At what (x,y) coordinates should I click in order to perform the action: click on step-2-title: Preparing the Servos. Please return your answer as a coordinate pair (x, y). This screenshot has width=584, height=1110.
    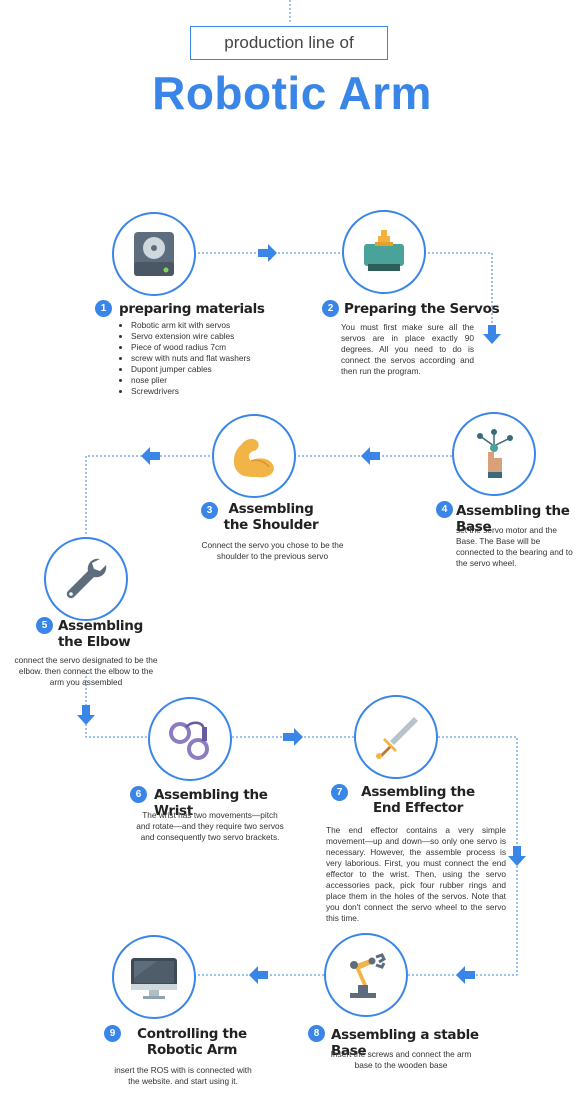
    Looking at the image, I should click on (422, 309).